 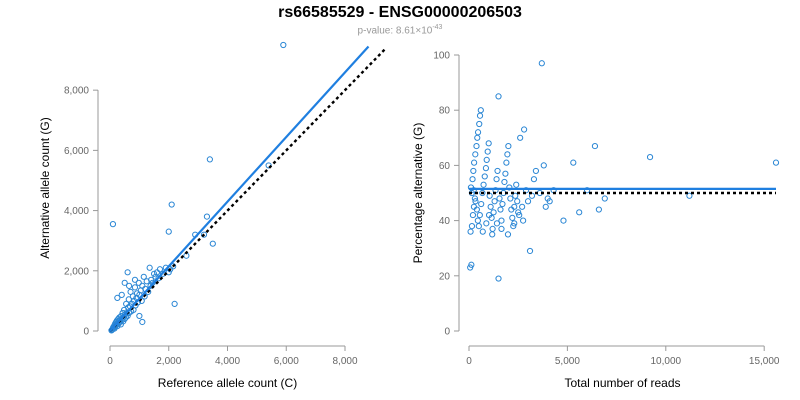 What do you see at coordinates (665, 361) in the screenshot?
I see `right-x-tick-label: 10,000` at bounding box center [665, 361].